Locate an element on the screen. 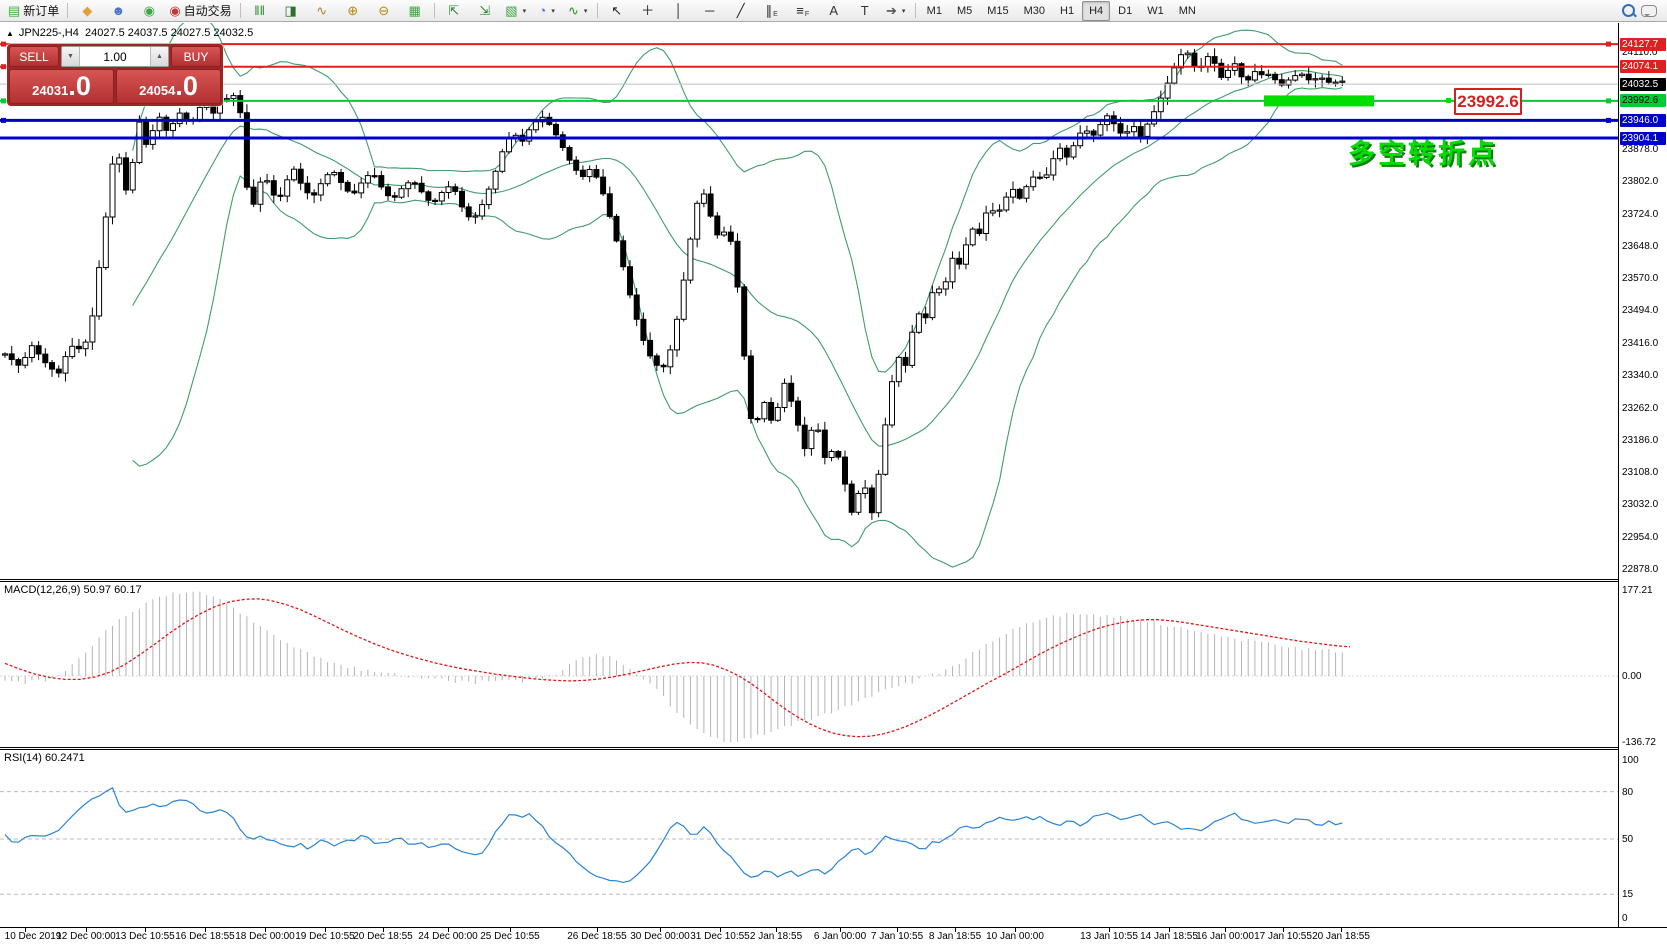  shift-chart-button: ⇲ is located at coordinates (485, 11).